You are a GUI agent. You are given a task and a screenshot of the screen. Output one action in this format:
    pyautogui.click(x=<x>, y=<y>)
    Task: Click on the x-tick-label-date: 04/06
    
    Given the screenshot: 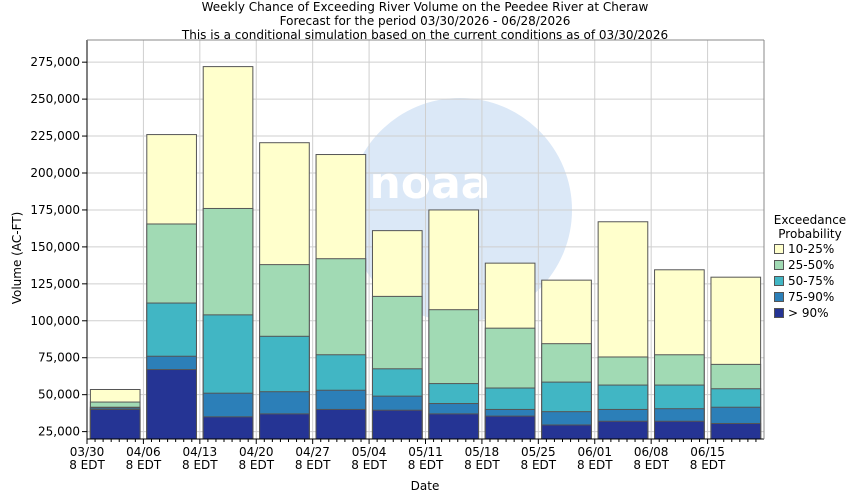 What is the action you would take?
    pyautogui.click(x=143, y=452)
    